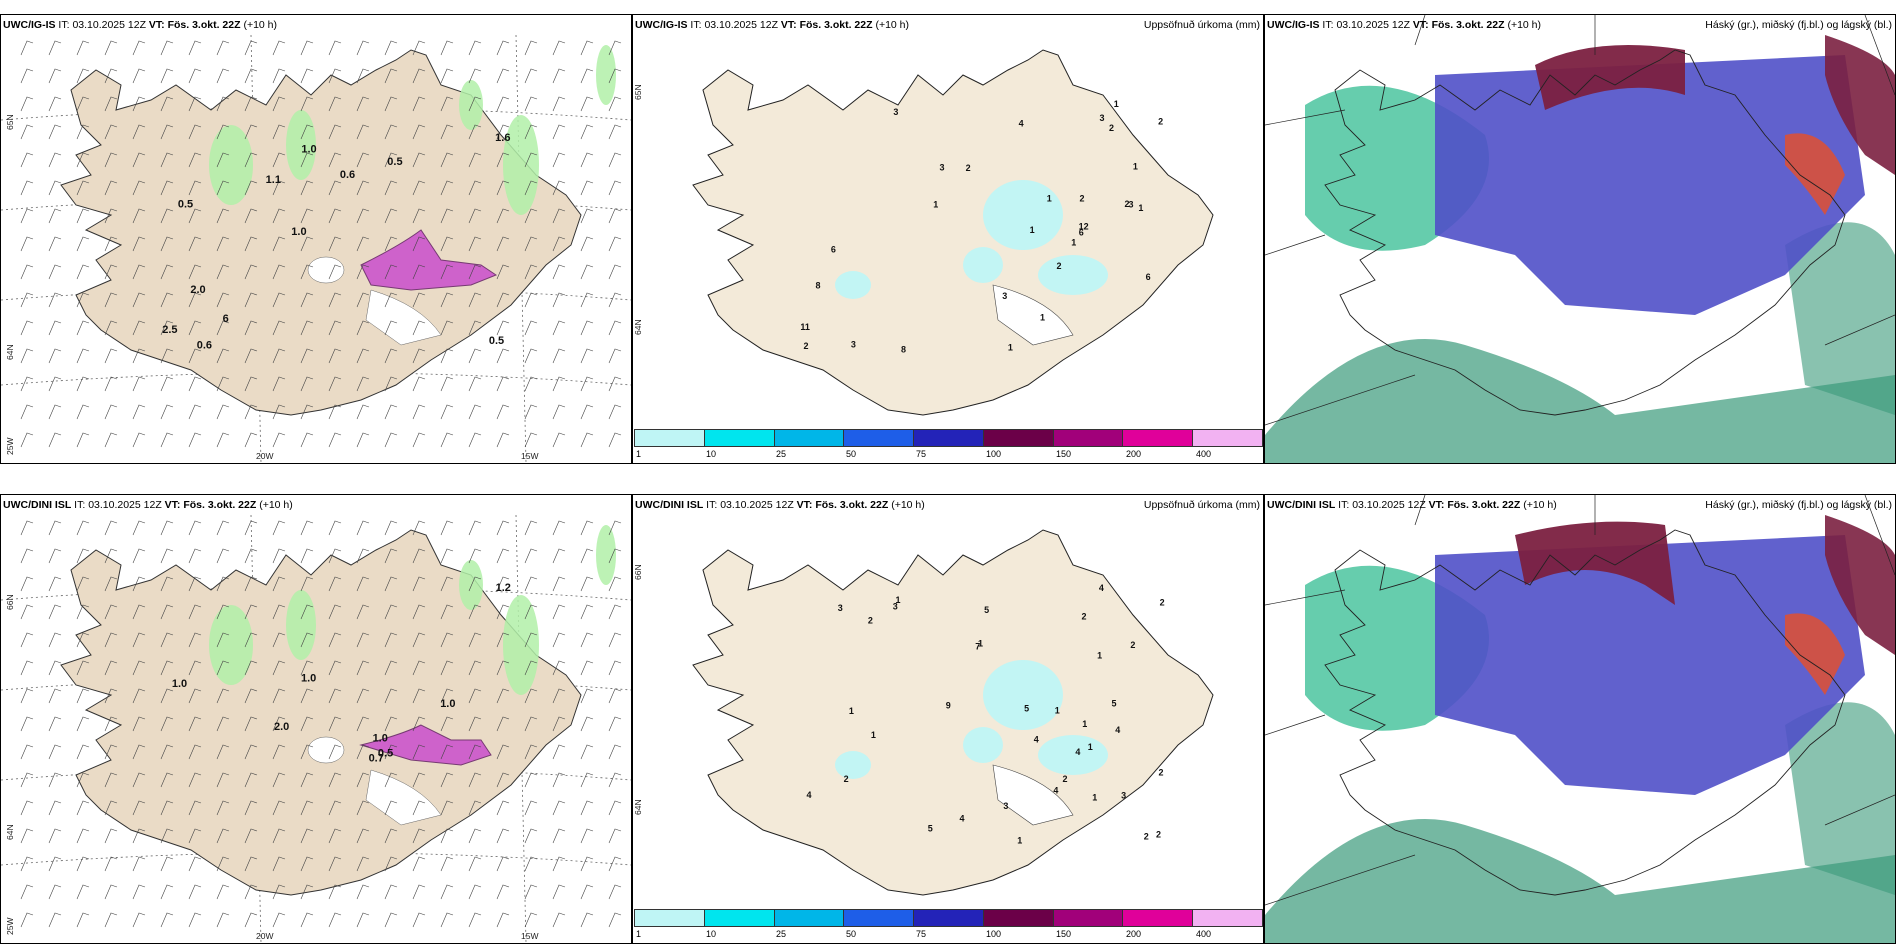 Image resolution: width=1900 pixels, height=950 pixels. I want to click on svg-text: 5, so click(1113, 704).